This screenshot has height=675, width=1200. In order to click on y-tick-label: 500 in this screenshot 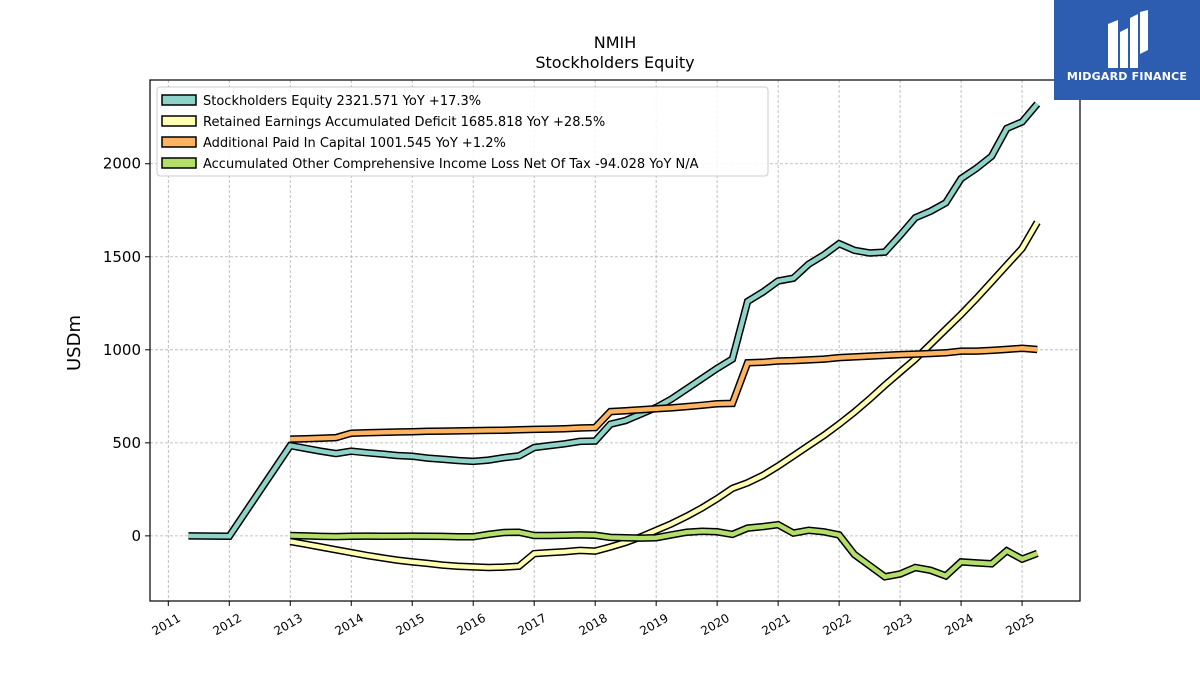, I will do `click(126, 443)`.